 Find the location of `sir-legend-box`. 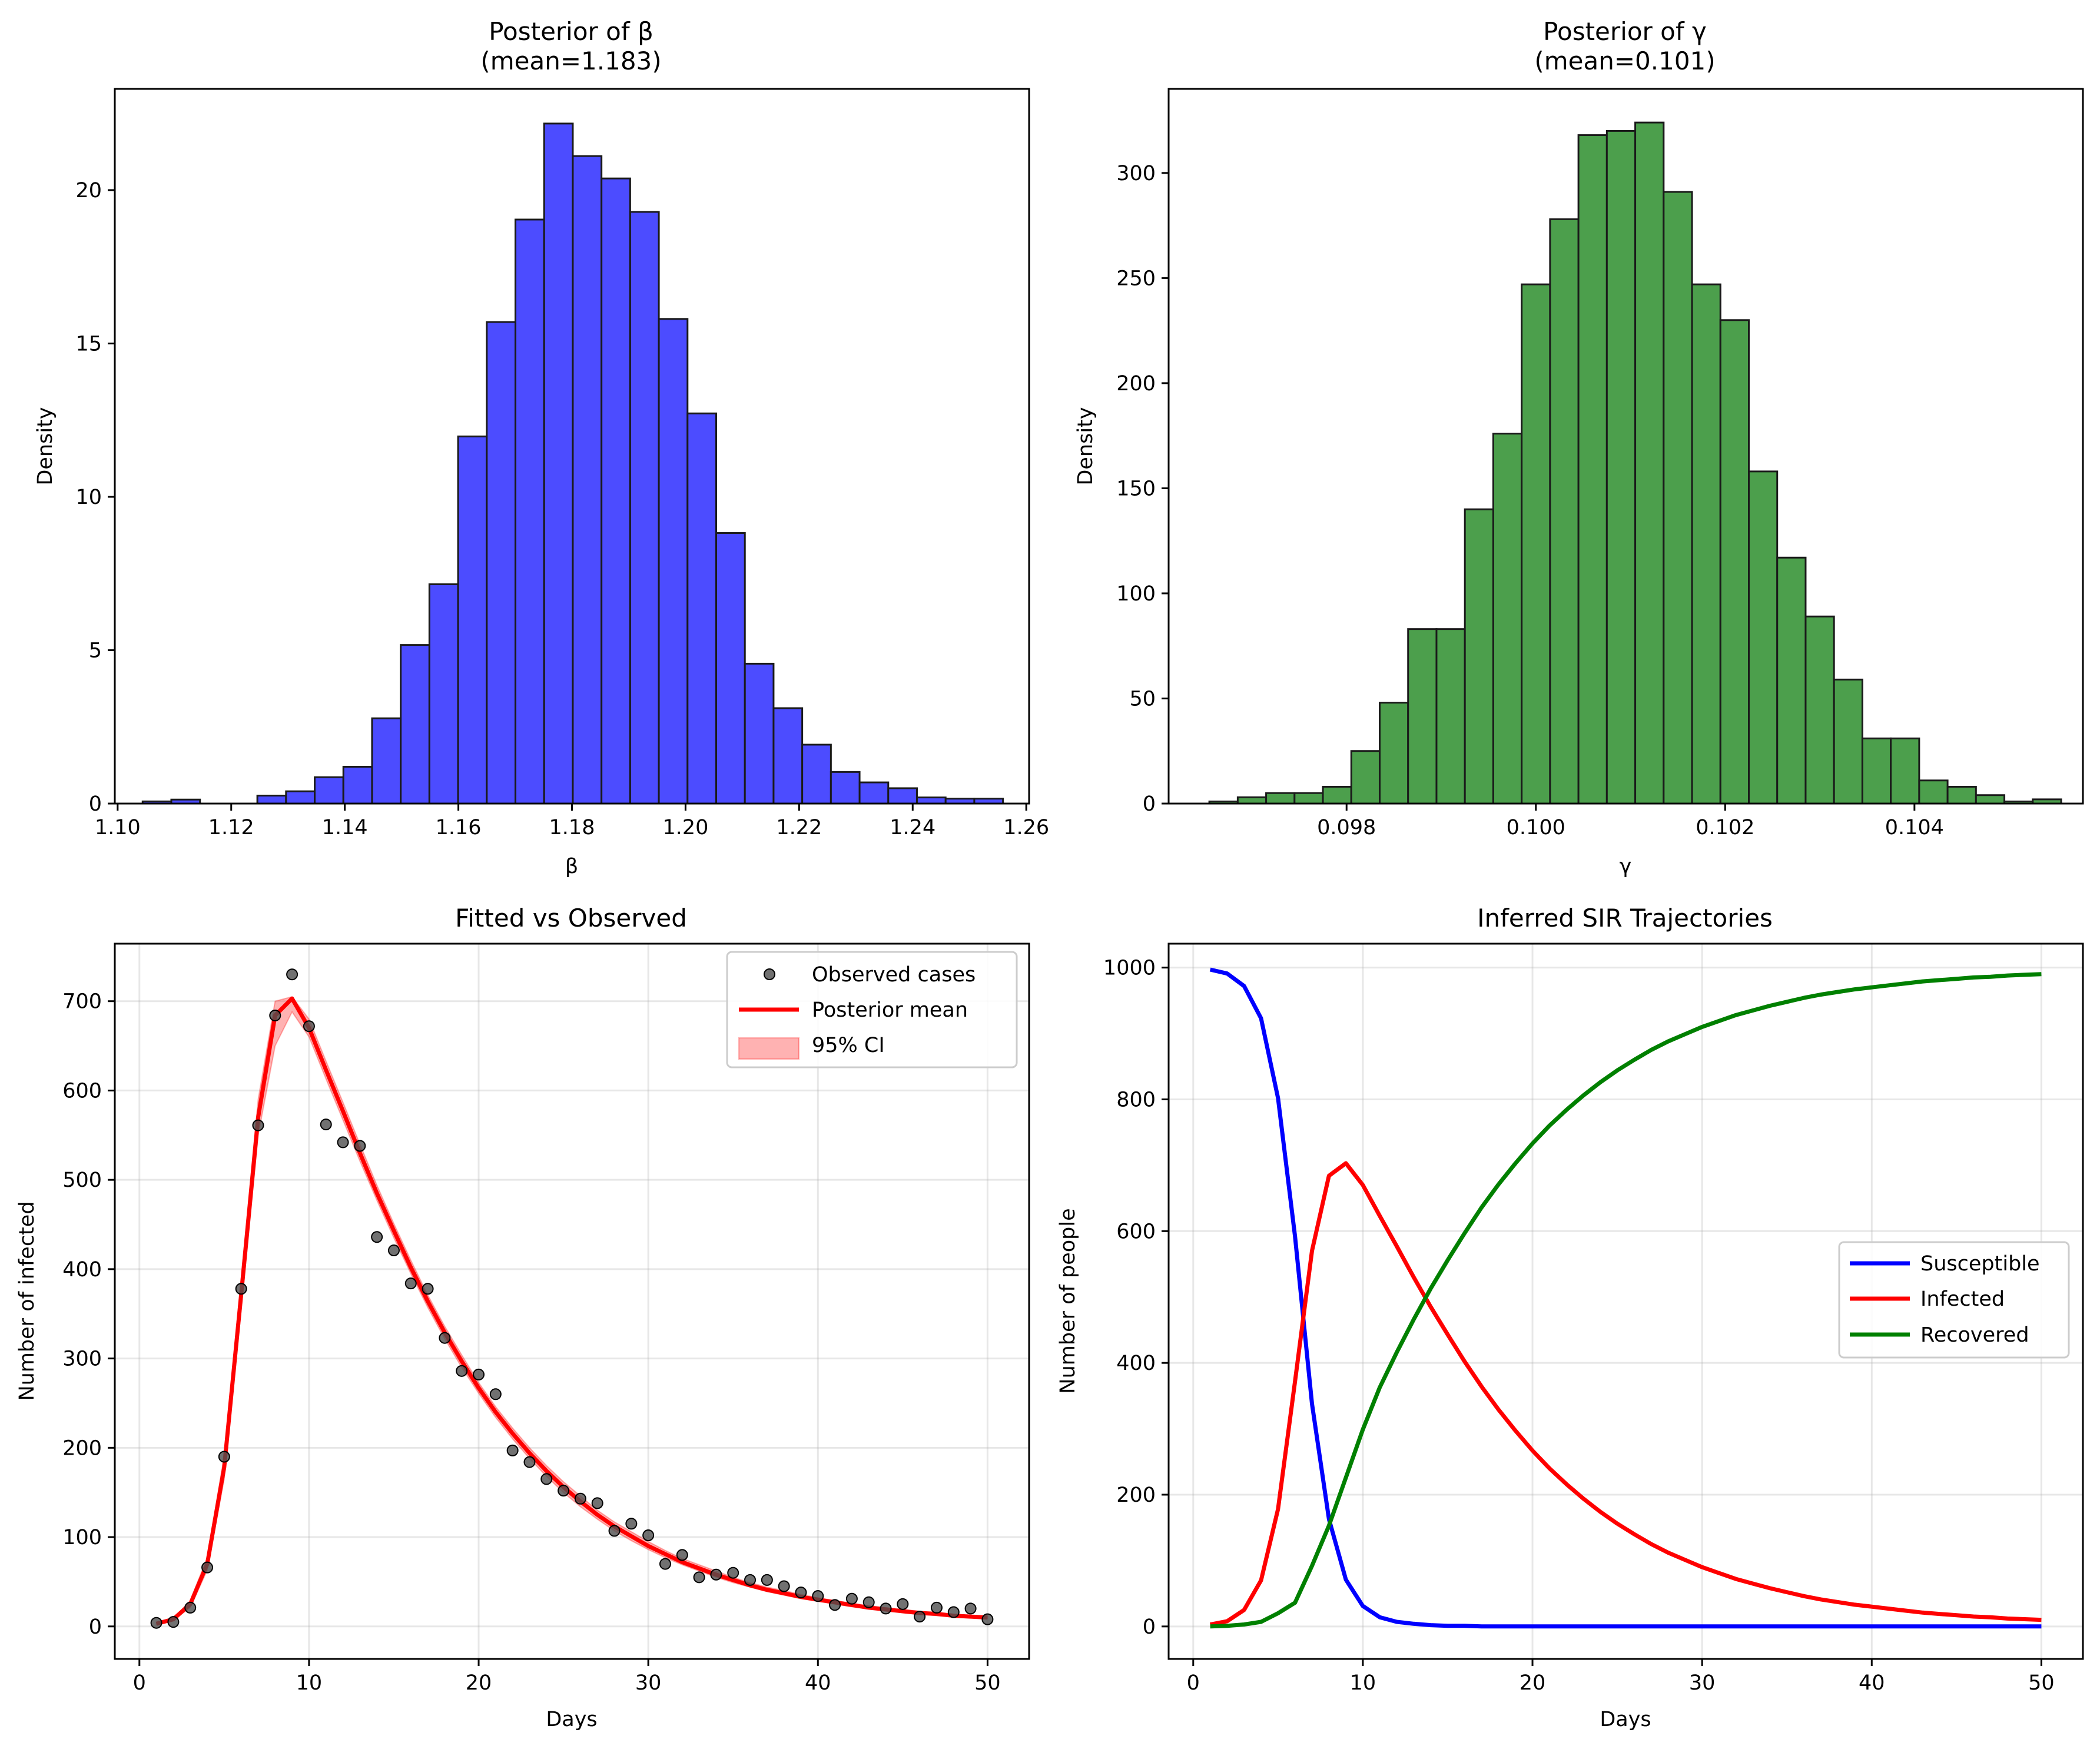

sir-legend-box is located at coordinates (1954, 1300).